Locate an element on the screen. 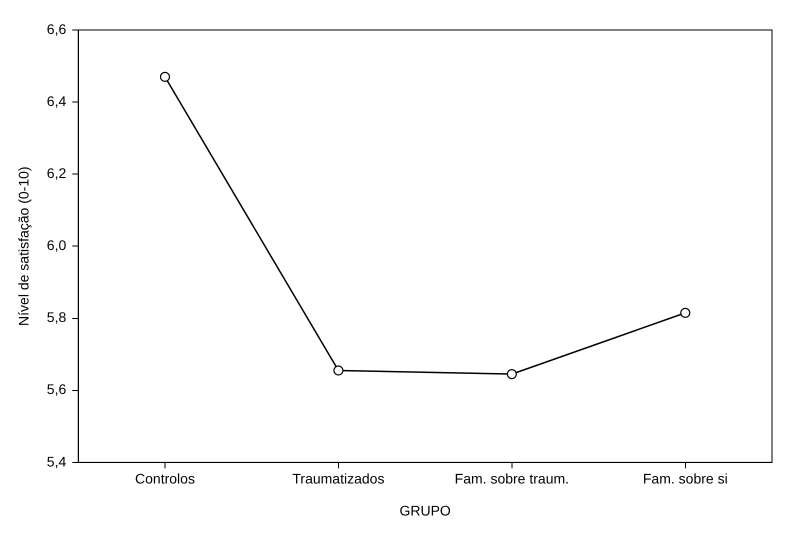  y-tick-label: 6,6 is located at coordinates (56, 28).